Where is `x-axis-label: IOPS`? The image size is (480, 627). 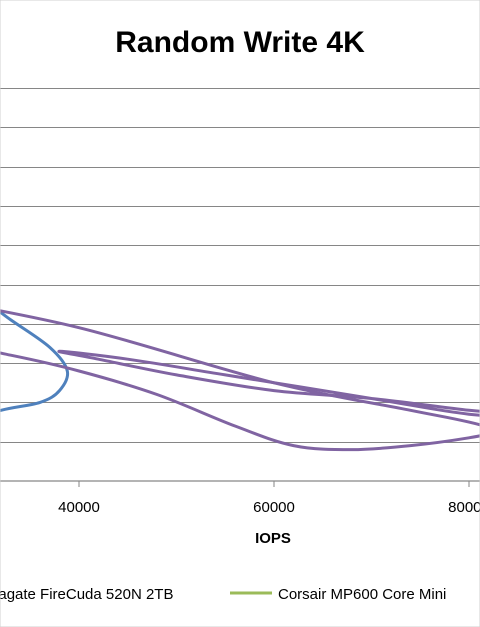
x-axis-label: IOPS is located at coordinates (273, 538).